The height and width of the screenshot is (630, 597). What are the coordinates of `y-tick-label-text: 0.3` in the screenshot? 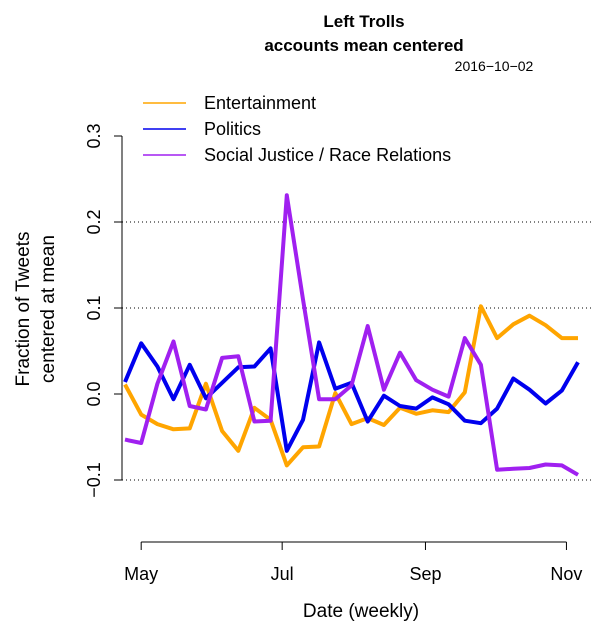 It's located at (94, 135).